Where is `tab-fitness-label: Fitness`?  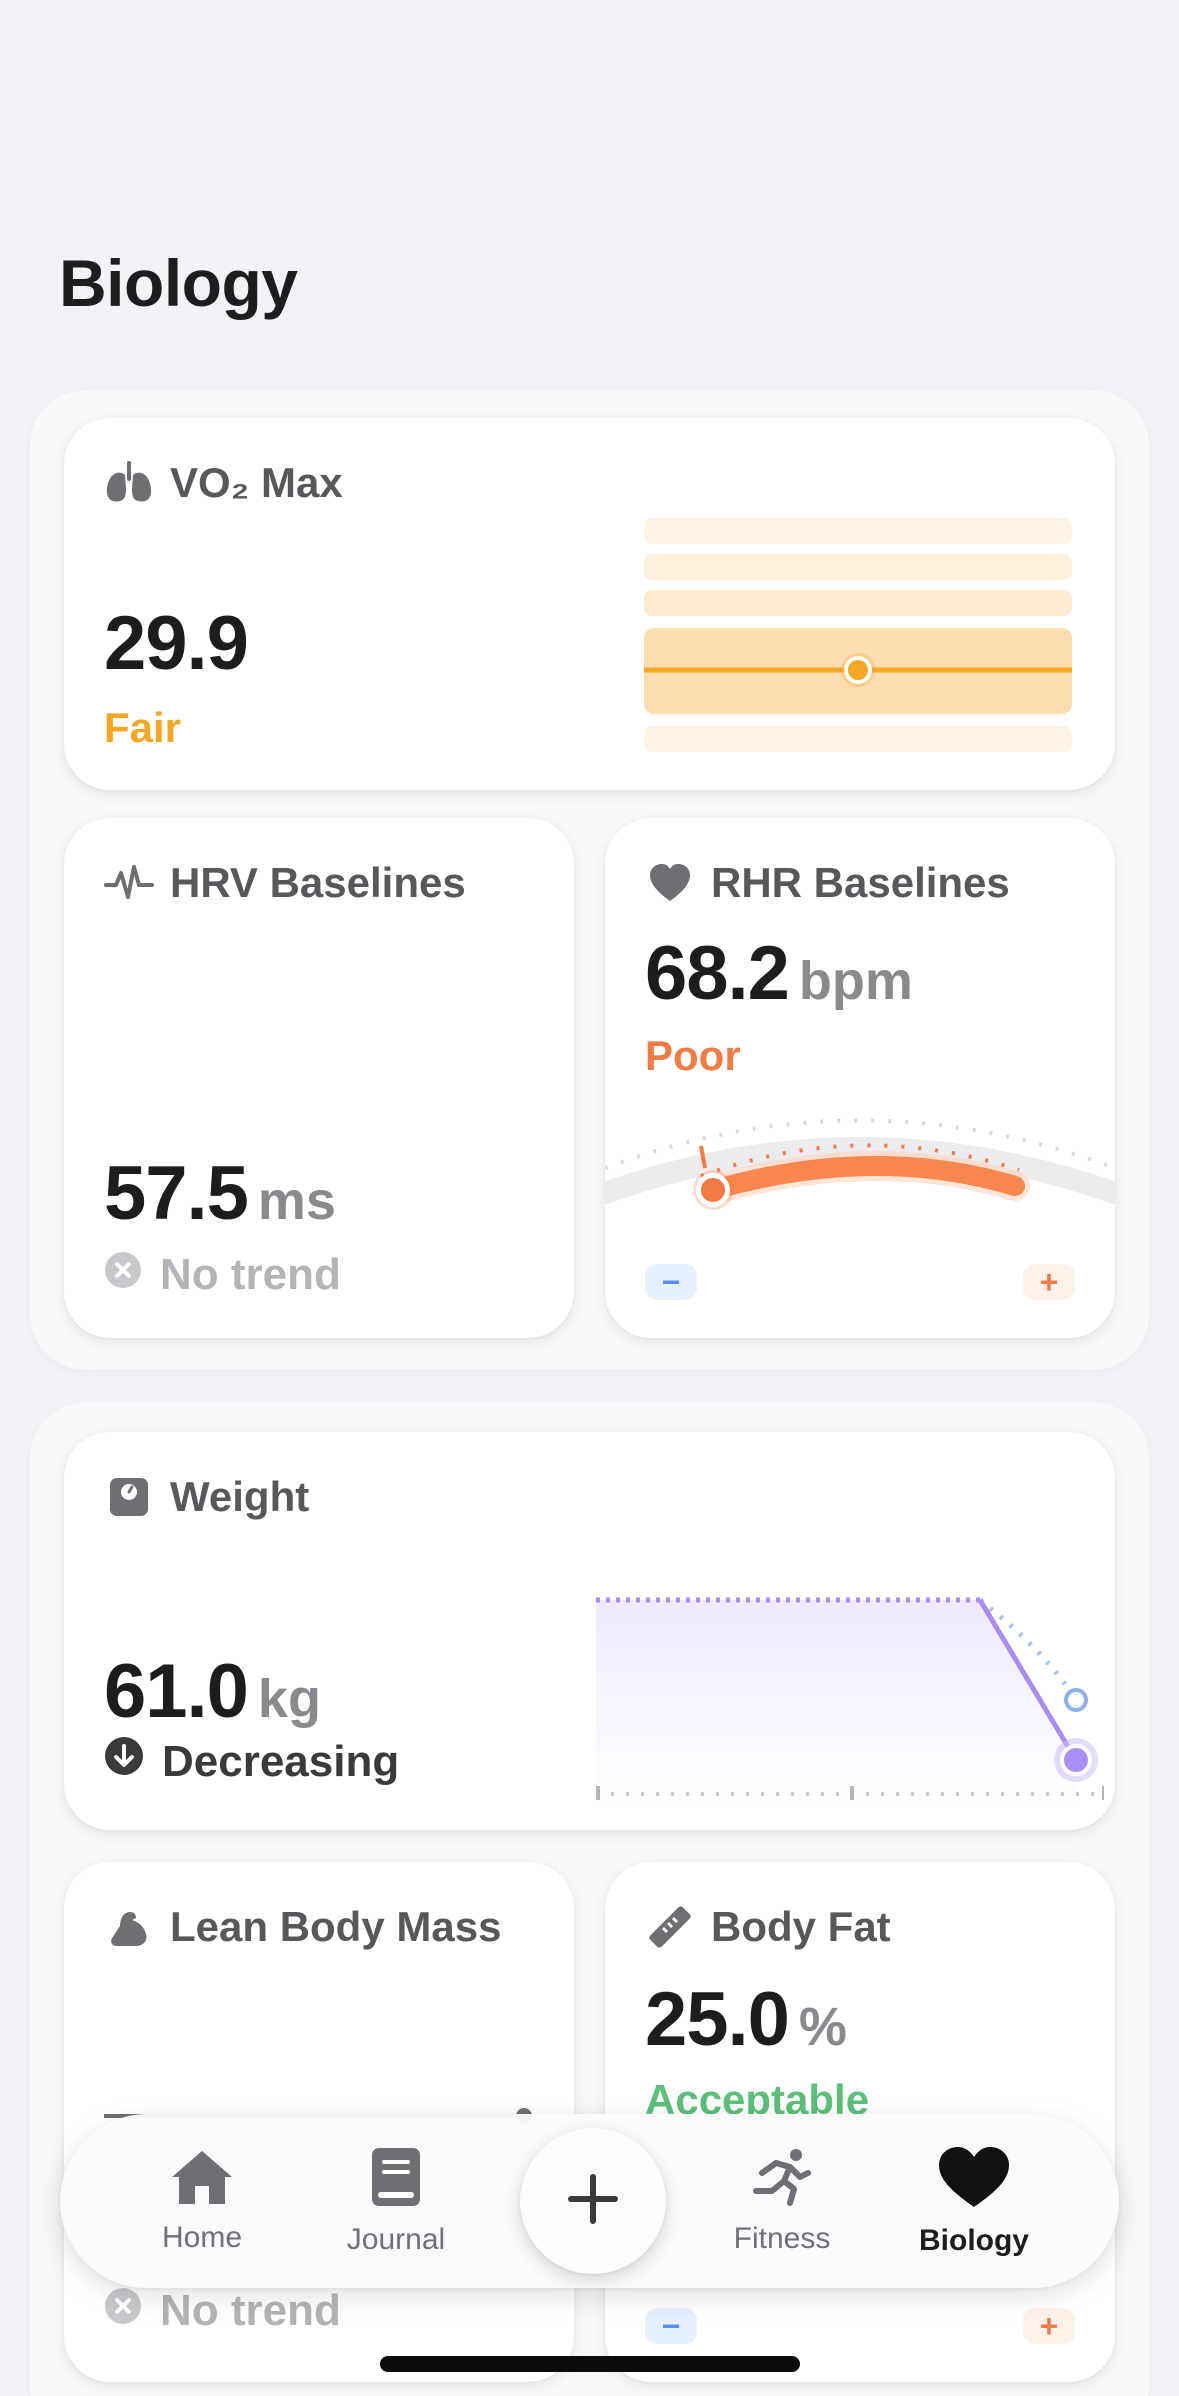
tab-fitness-label: Fitness is located at coordinates (782, 2238).